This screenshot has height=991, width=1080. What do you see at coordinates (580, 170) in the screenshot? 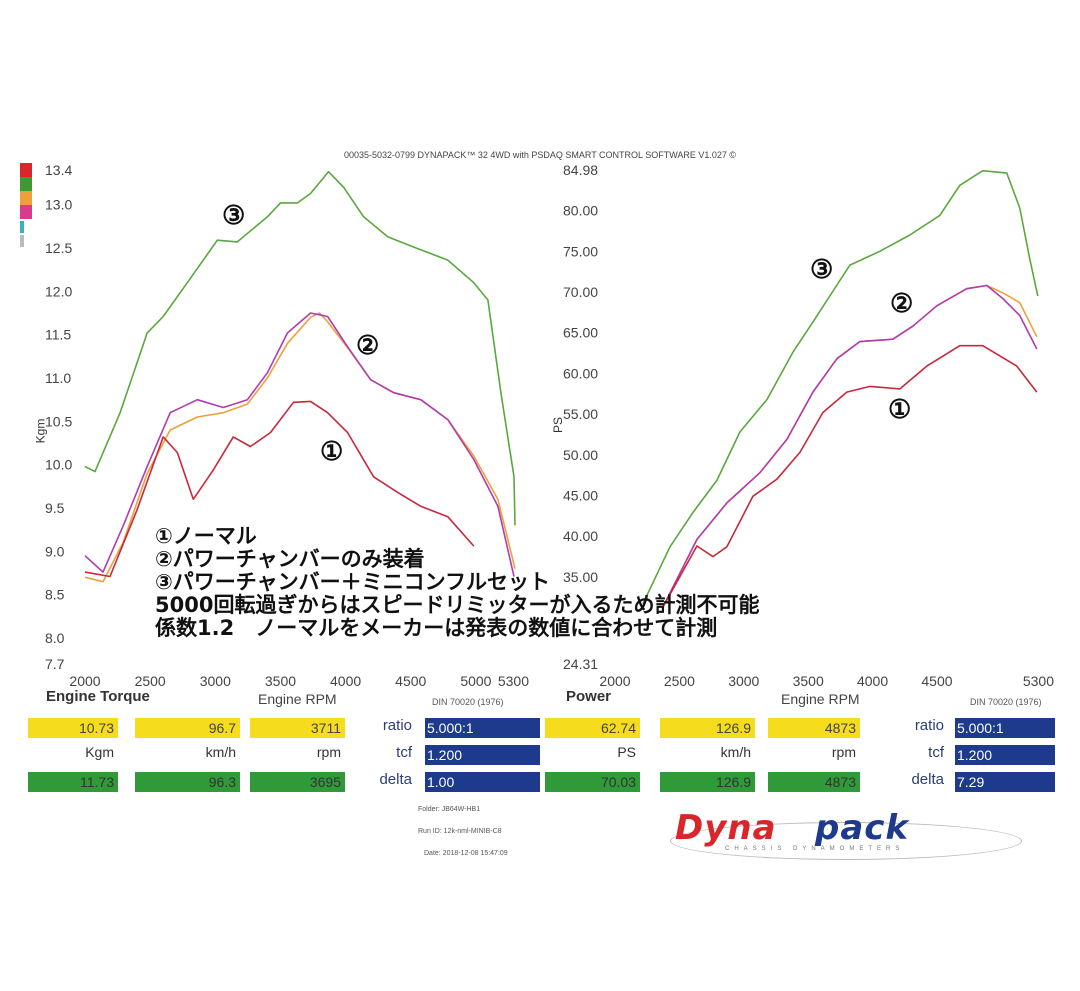
I see `y-tick-label: 84.98` at bounding box center [580, 170].